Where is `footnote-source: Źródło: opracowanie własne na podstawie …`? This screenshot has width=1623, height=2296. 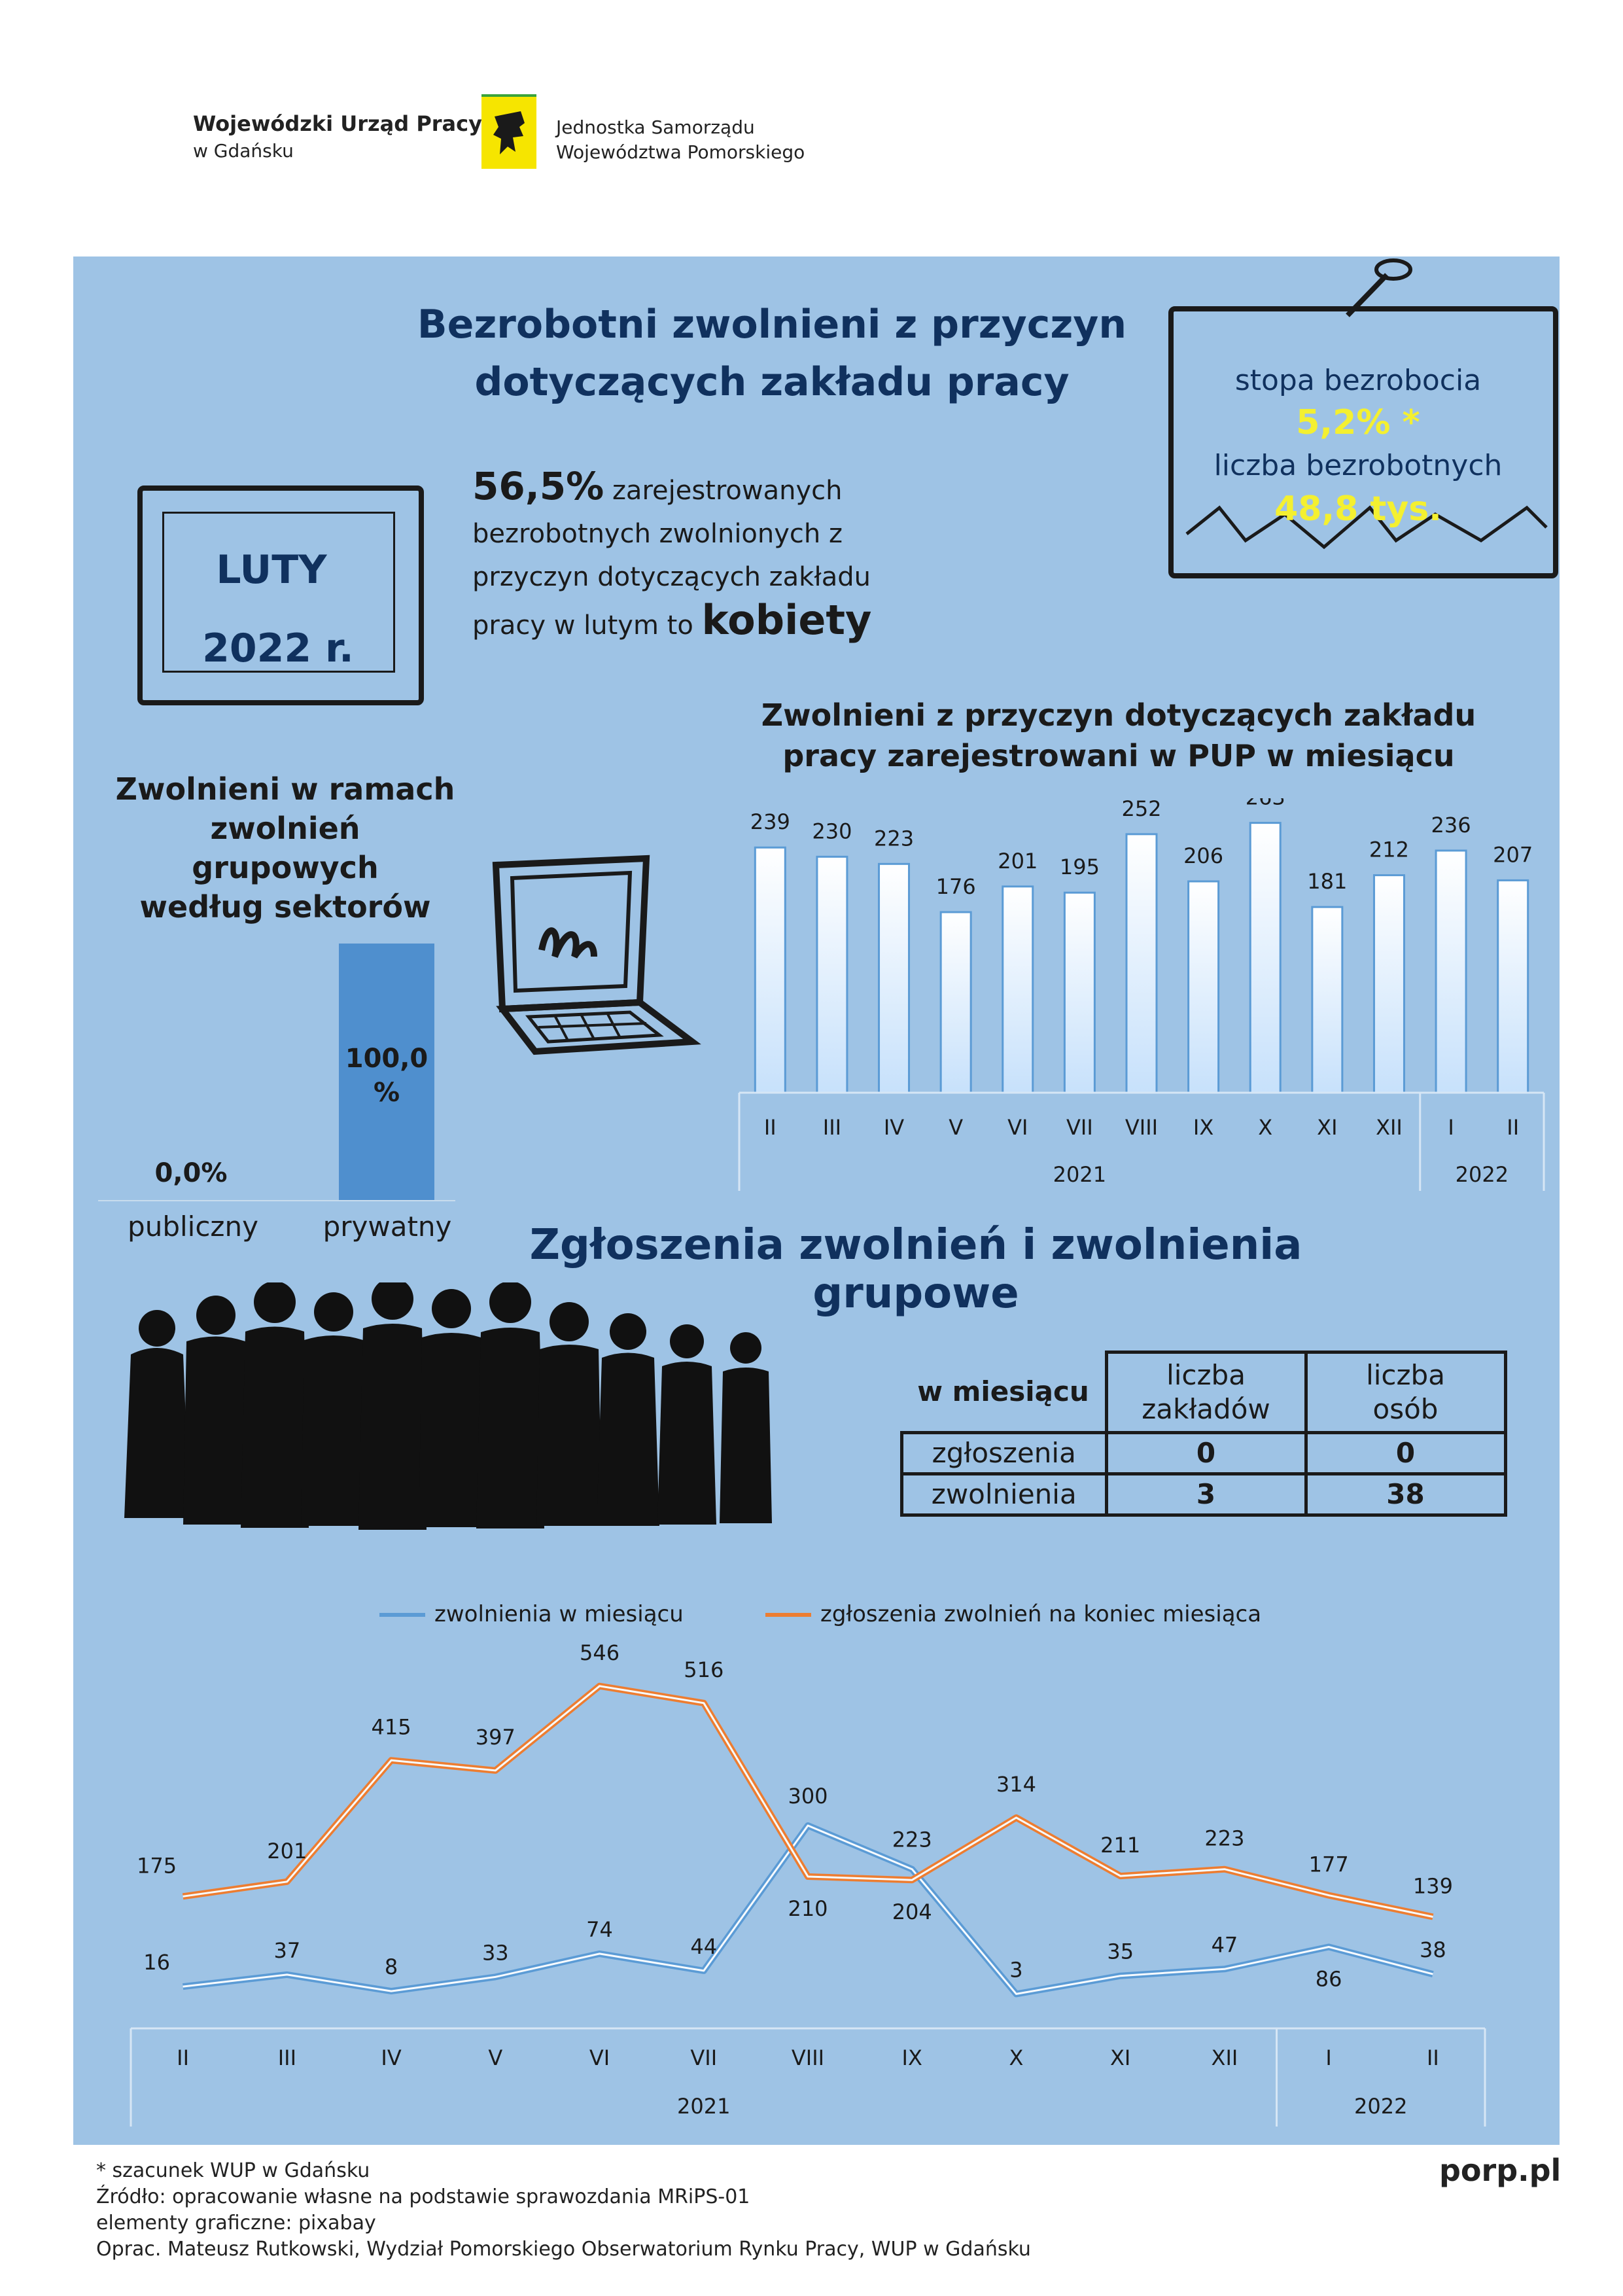
footnote-source: Źródło: opracowanie własne na podstawie … is located at coordinates (423, 2196).